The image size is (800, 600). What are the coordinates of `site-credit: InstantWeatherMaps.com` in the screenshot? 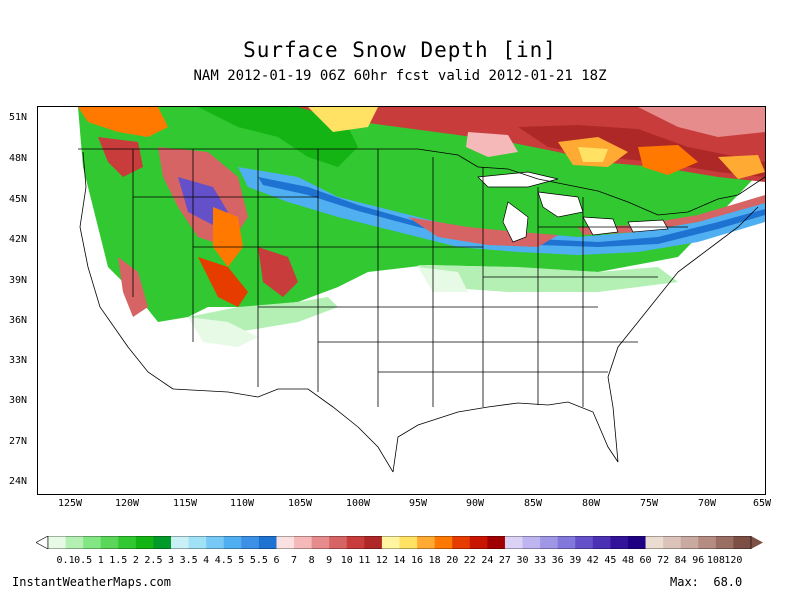 It's located at (91, 582).